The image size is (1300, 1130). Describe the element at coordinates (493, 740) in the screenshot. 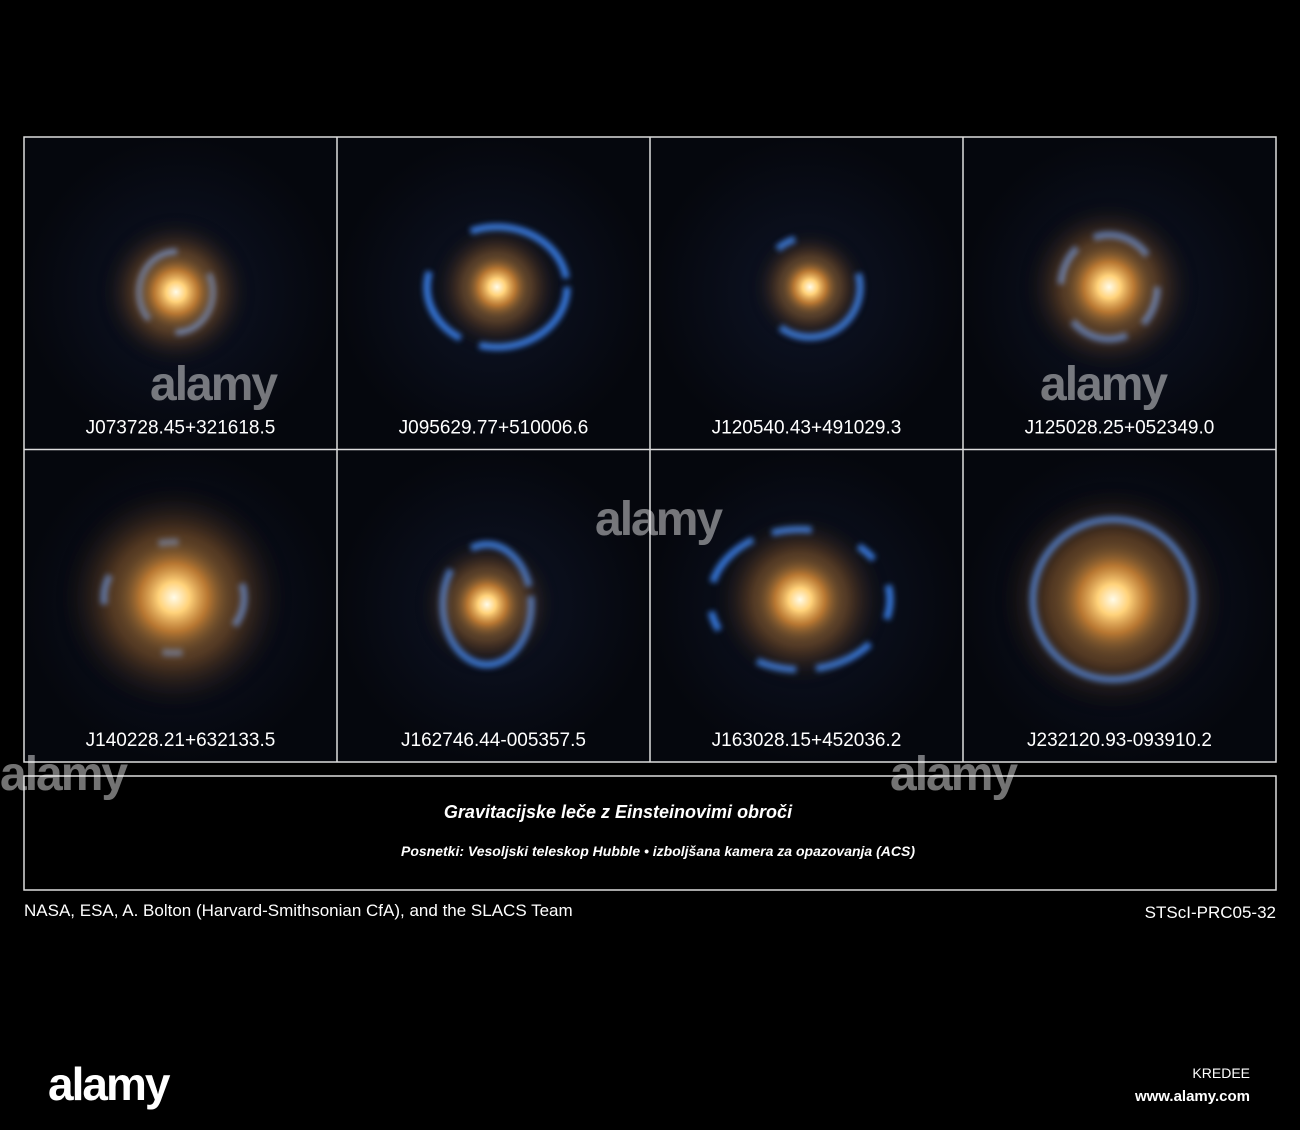

I see `panel-label: J162746.44-005357.5` at that location.